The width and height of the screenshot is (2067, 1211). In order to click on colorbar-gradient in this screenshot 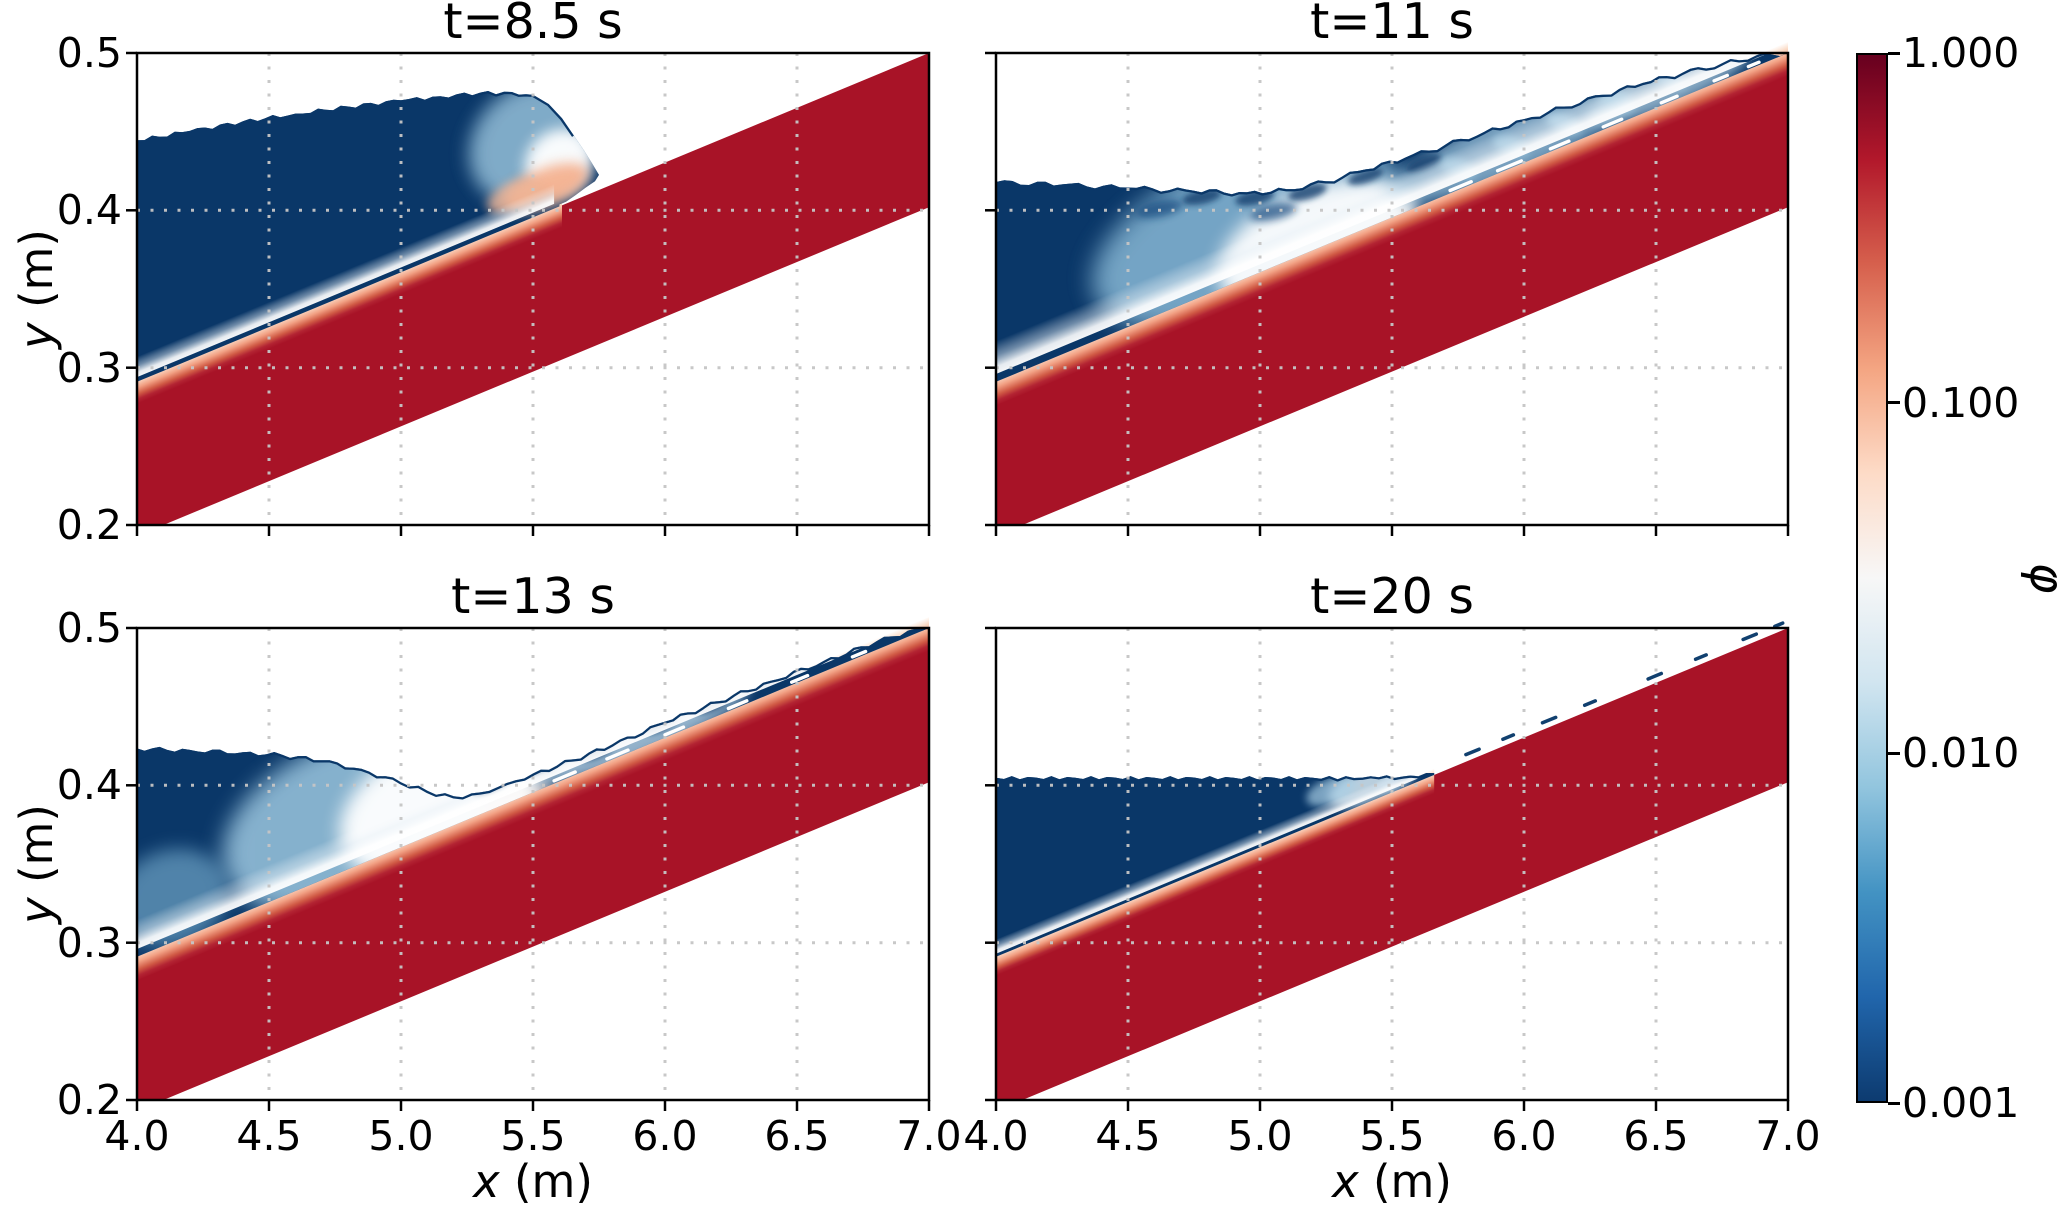, I will do `click(1872, 578)`.